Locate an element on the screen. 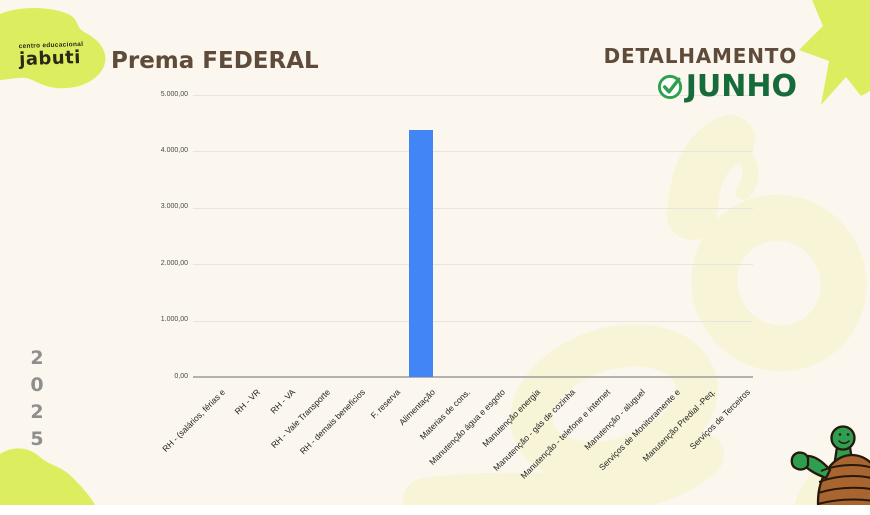 This screenshot has width=870, height=515. y-axis-tick-label: 3.000,00 is located at coordinates (174, 207).